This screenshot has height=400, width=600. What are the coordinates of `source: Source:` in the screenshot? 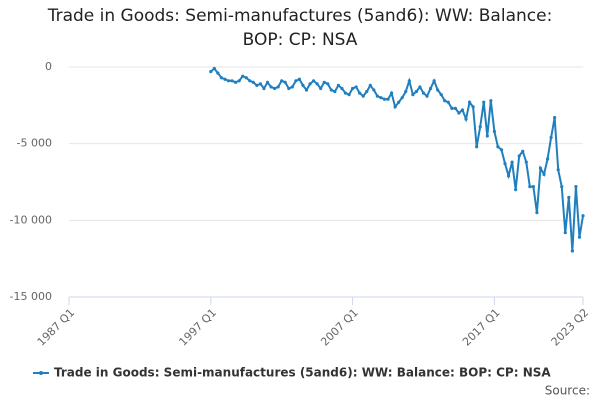 It's located at (567, 391).